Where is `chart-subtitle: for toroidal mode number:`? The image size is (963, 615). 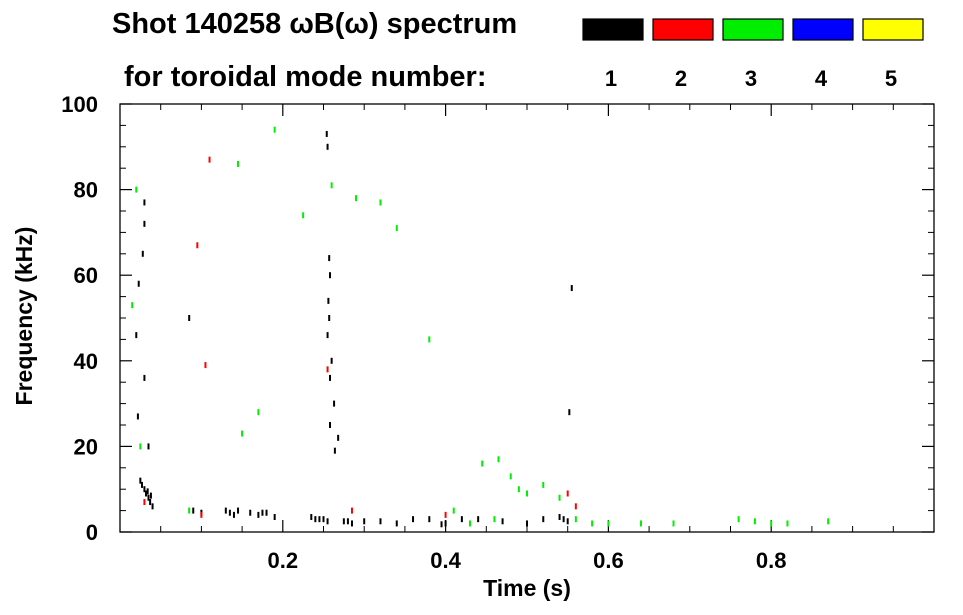
chart-subtitle: for toroidal mode number: is located at coordinates (305, 77).